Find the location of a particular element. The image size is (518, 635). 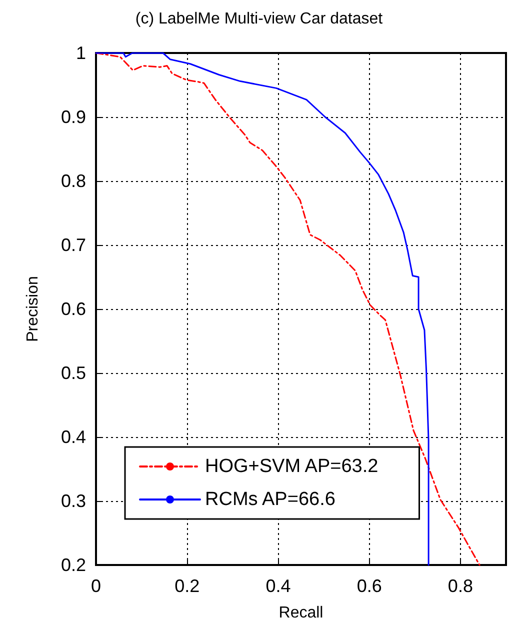

x-tick-label: 0.2 is located at coordinates (187, 586).